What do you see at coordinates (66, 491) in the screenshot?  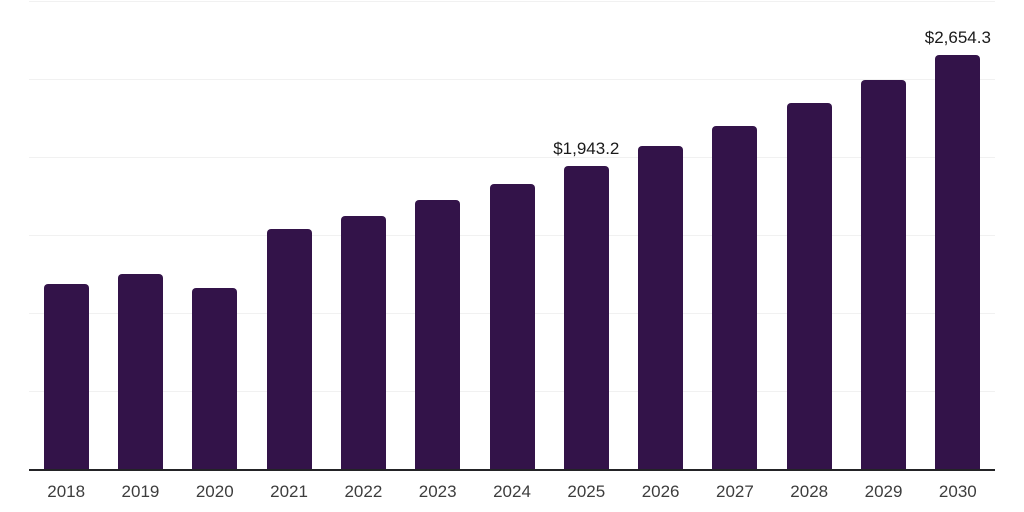 I see `x-tick-2018: 2018` at bounding box center [66, 491].